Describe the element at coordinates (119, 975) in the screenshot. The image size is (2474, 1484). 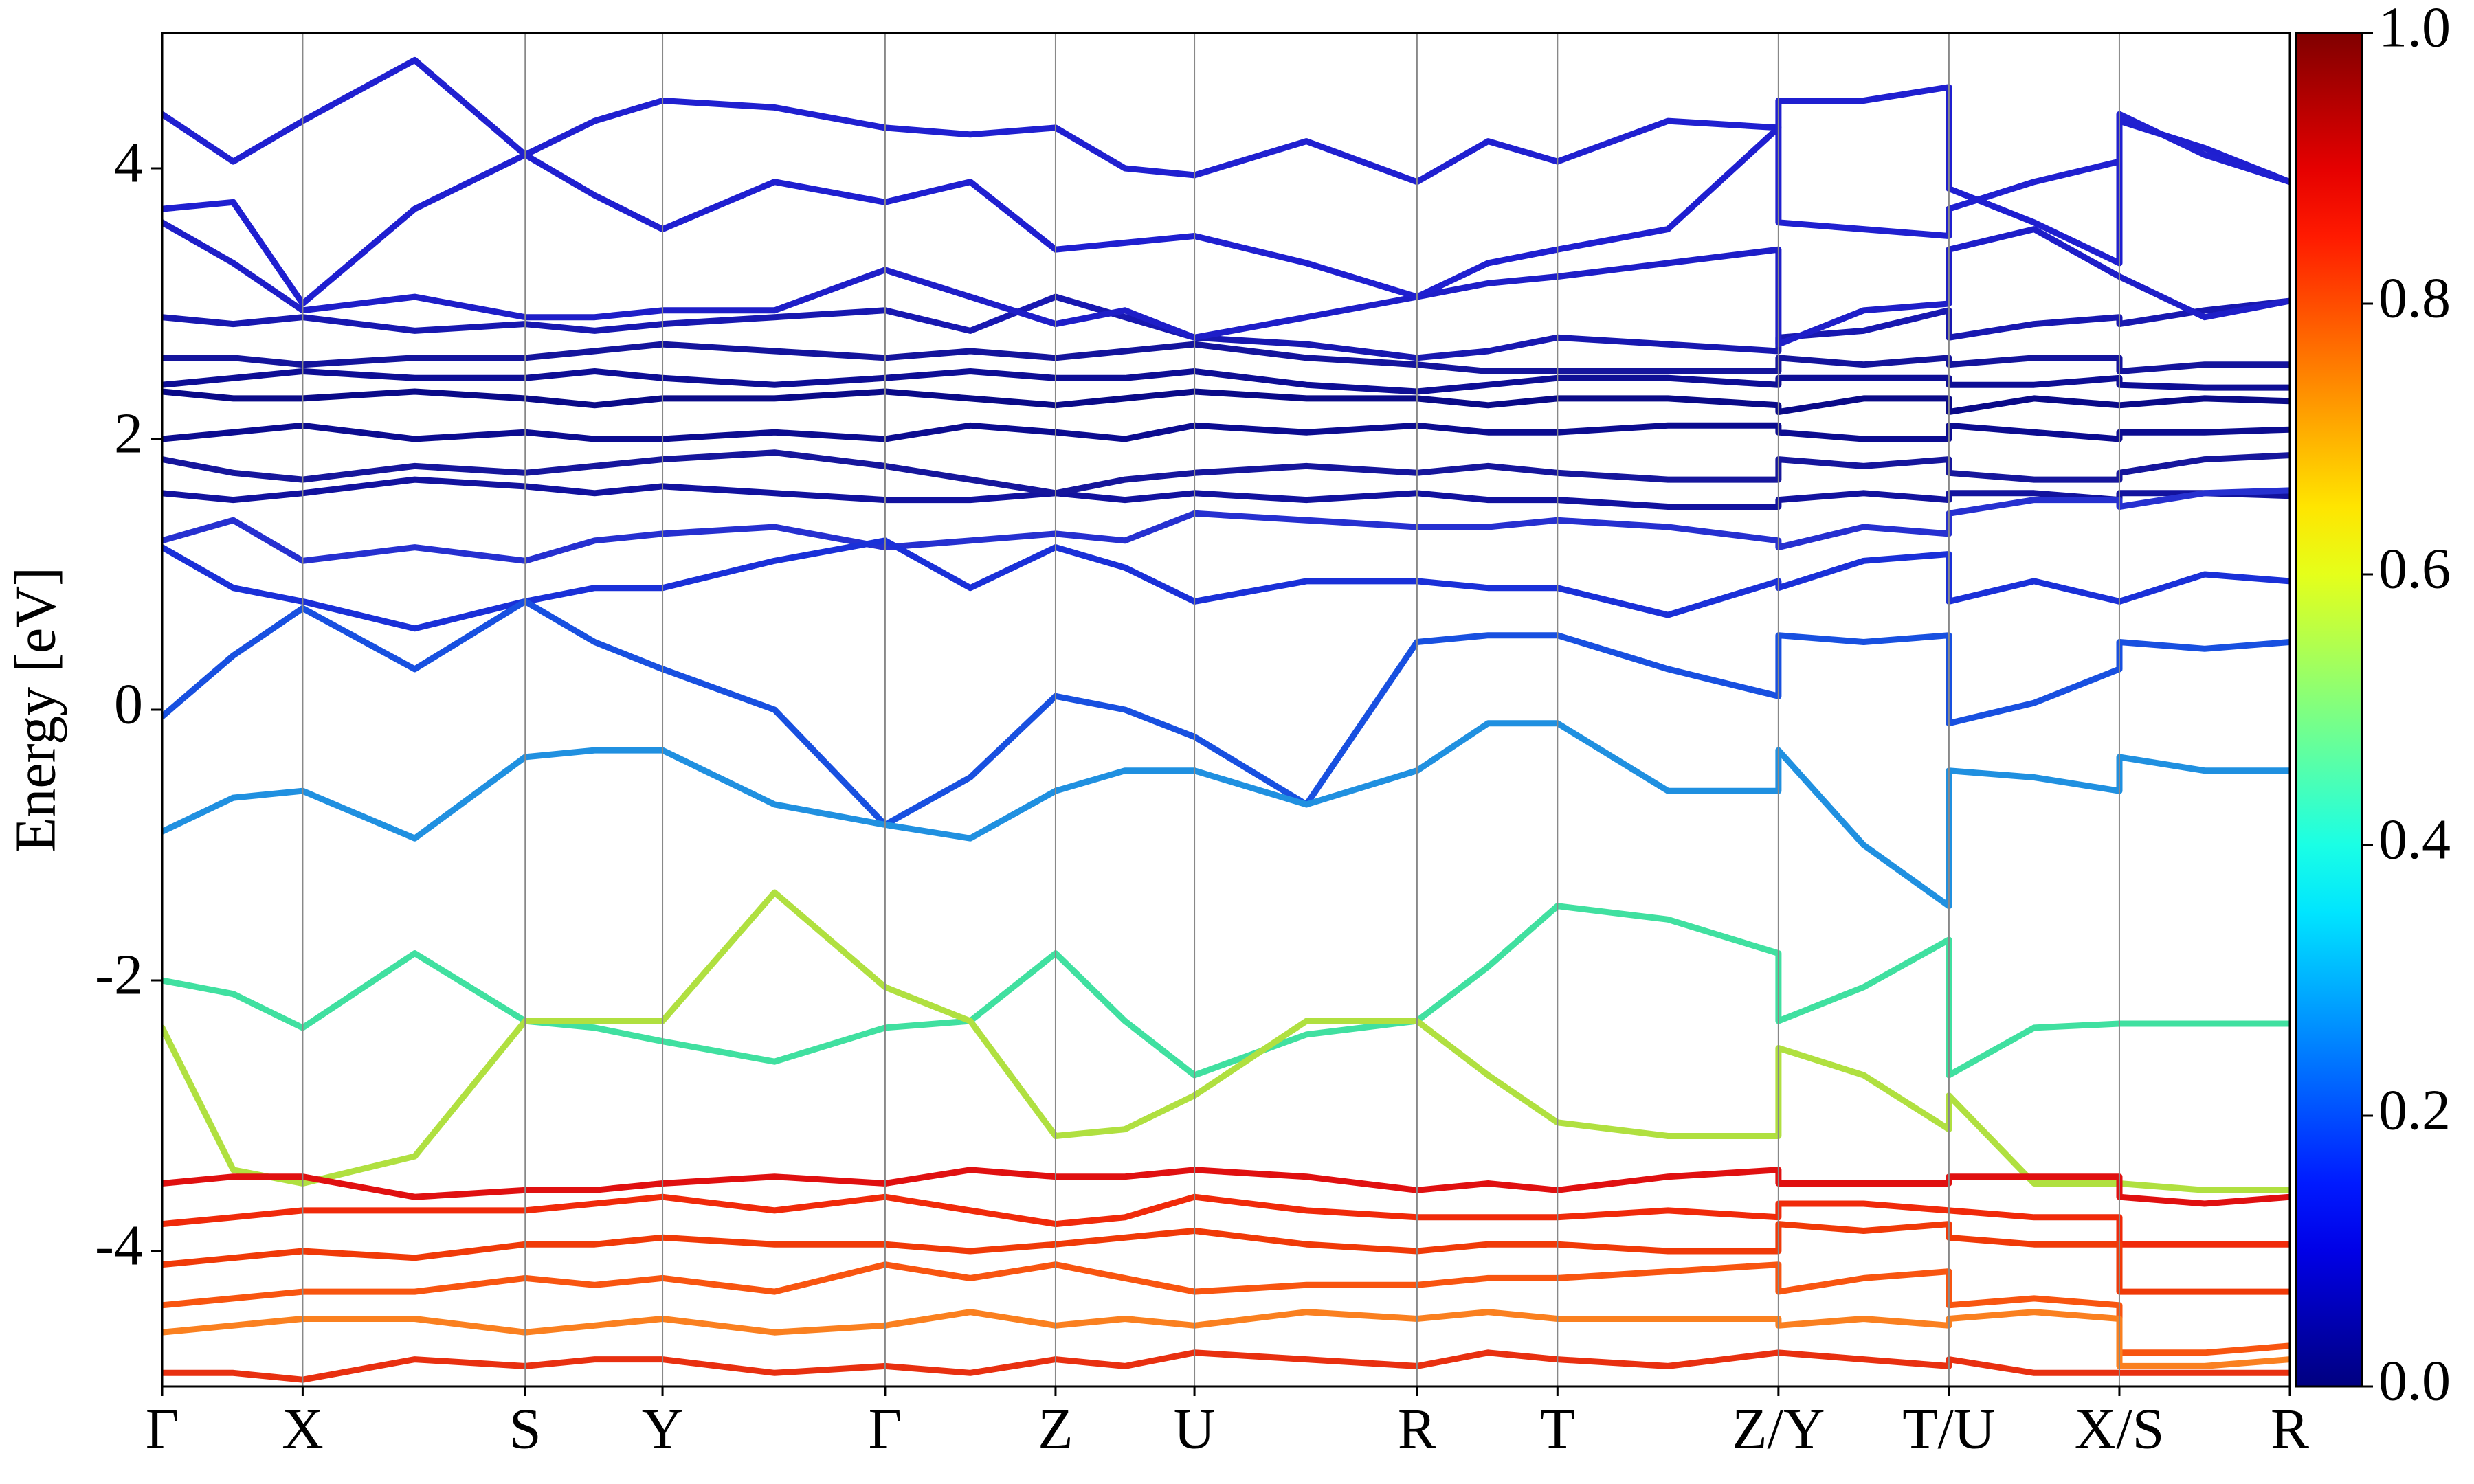
I see `y-tick-label: -2` at that location.